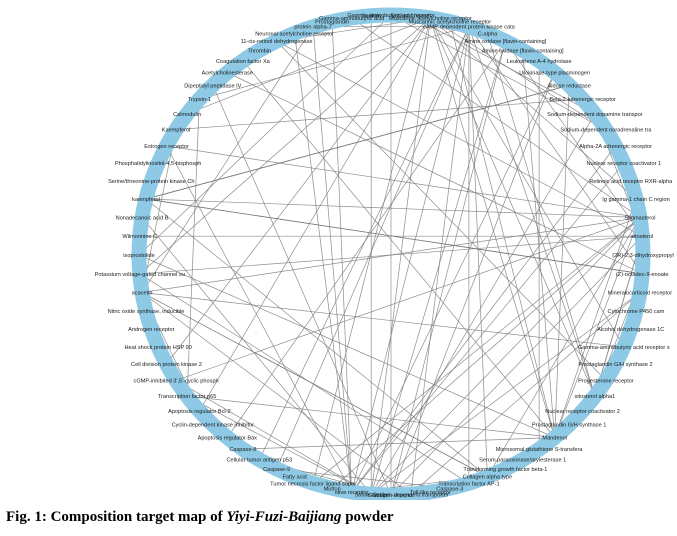 This screenshot has height=536, width=677. Describe the element at coordinates (469, 28) in the screenshot. I see `node-label: cAMP-dependent protein kinase cata` at that location.